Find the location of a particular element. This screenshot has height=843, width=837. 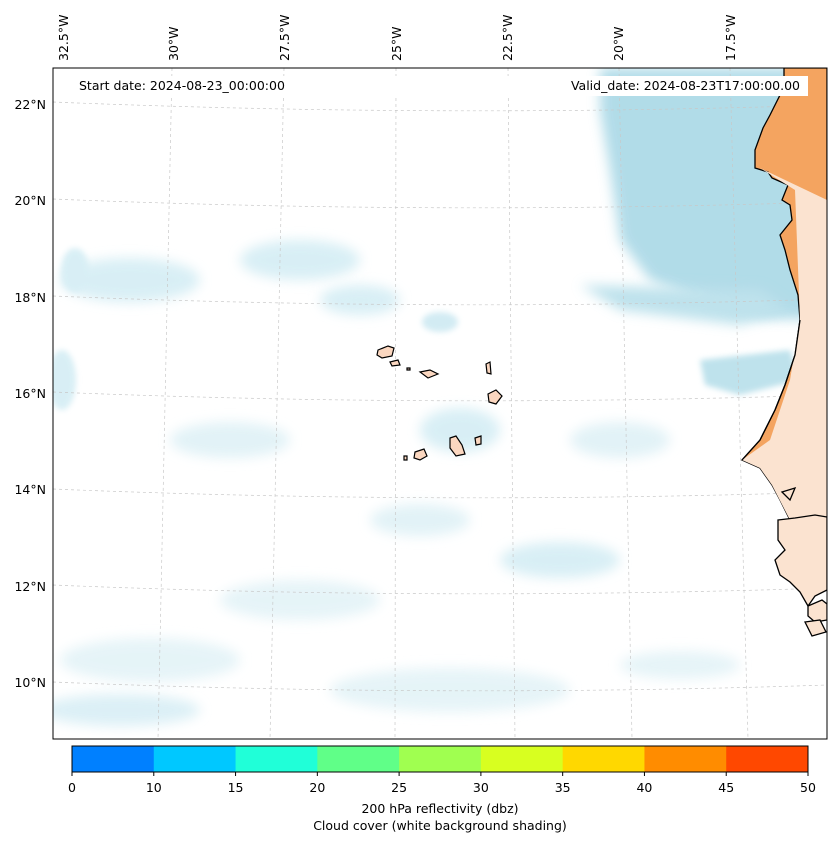

cape-verde-islands is located at coordinates (439, 403).